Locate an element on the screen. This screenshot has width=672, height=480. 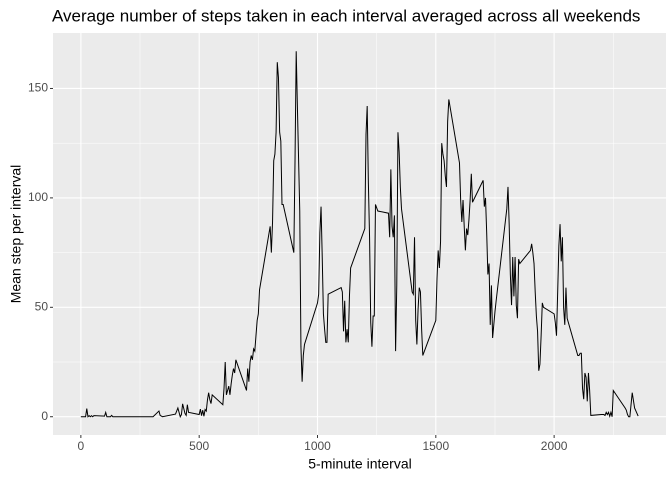
x-tick-label: 0 is located at coordinates (81, 446).